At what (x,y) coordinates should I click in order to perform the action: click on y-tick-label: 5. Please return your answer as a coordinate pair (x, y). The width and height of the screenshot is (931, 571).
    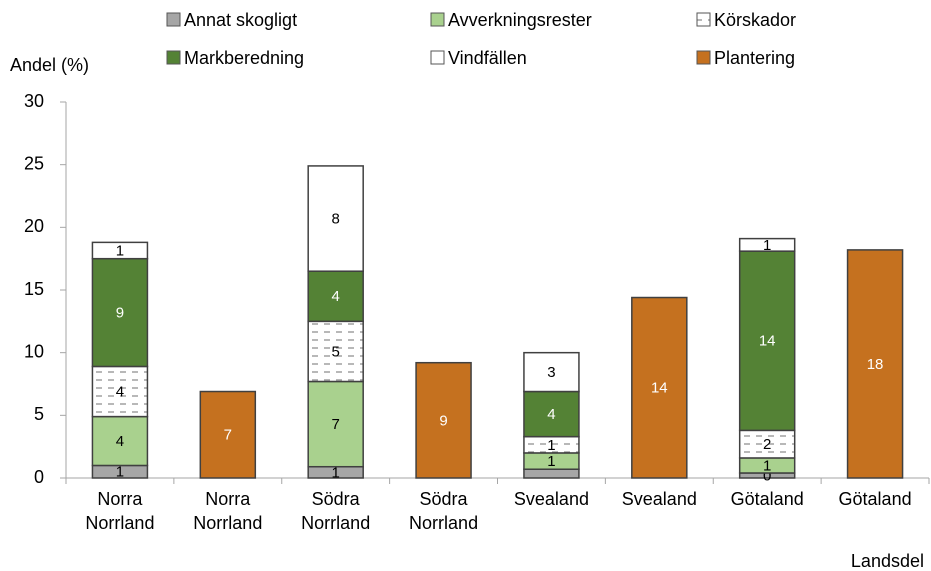
    Looking at the image, I should click on (39, 414).